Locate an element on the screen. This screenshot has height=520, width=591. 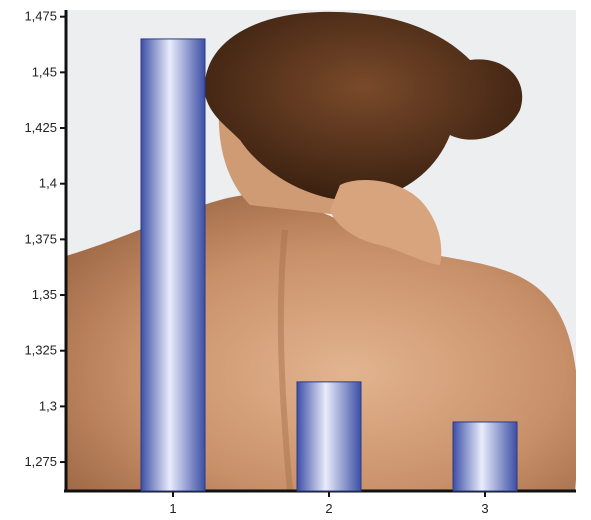
x-tick-label: 2 is located at coordinates (328, 508).